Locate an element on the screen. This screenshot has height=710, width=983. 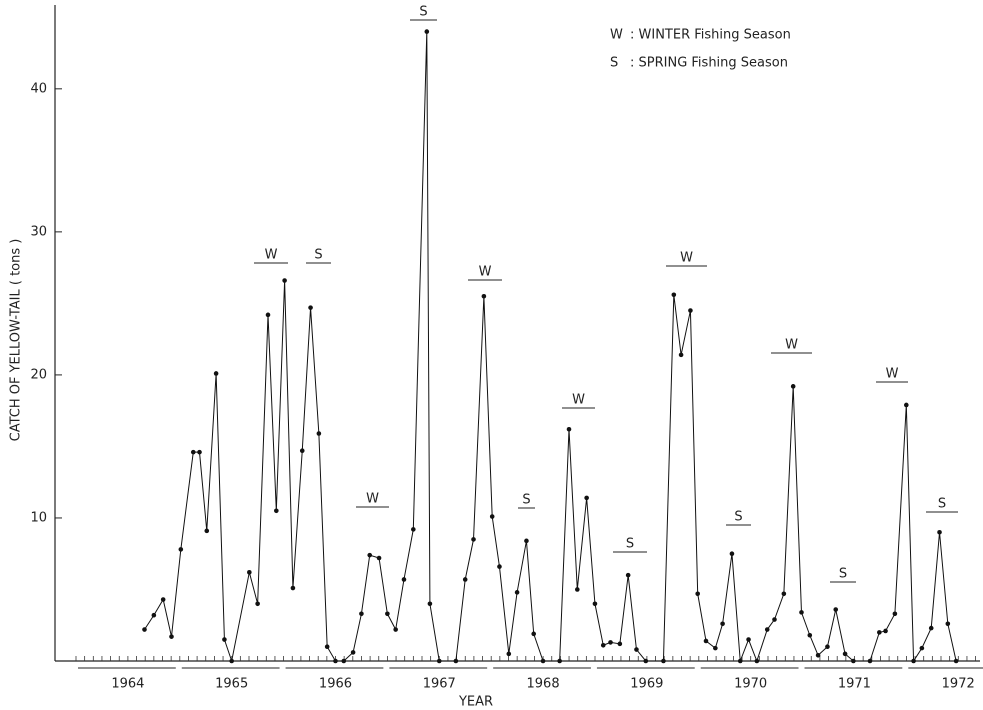
x-tick-label: 1966 is located at coordinates (335, 684).